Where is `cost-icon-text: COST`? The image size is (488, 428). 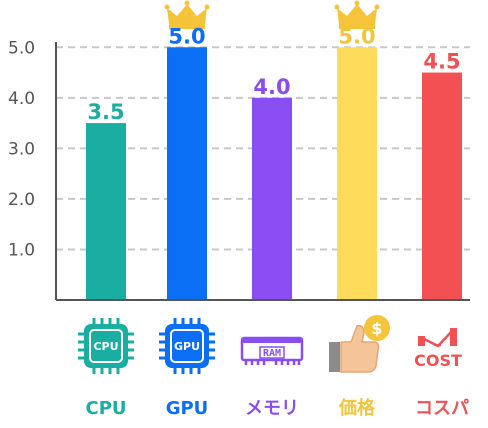 cost-icon-text: COST is located at coordinates (438, 360).